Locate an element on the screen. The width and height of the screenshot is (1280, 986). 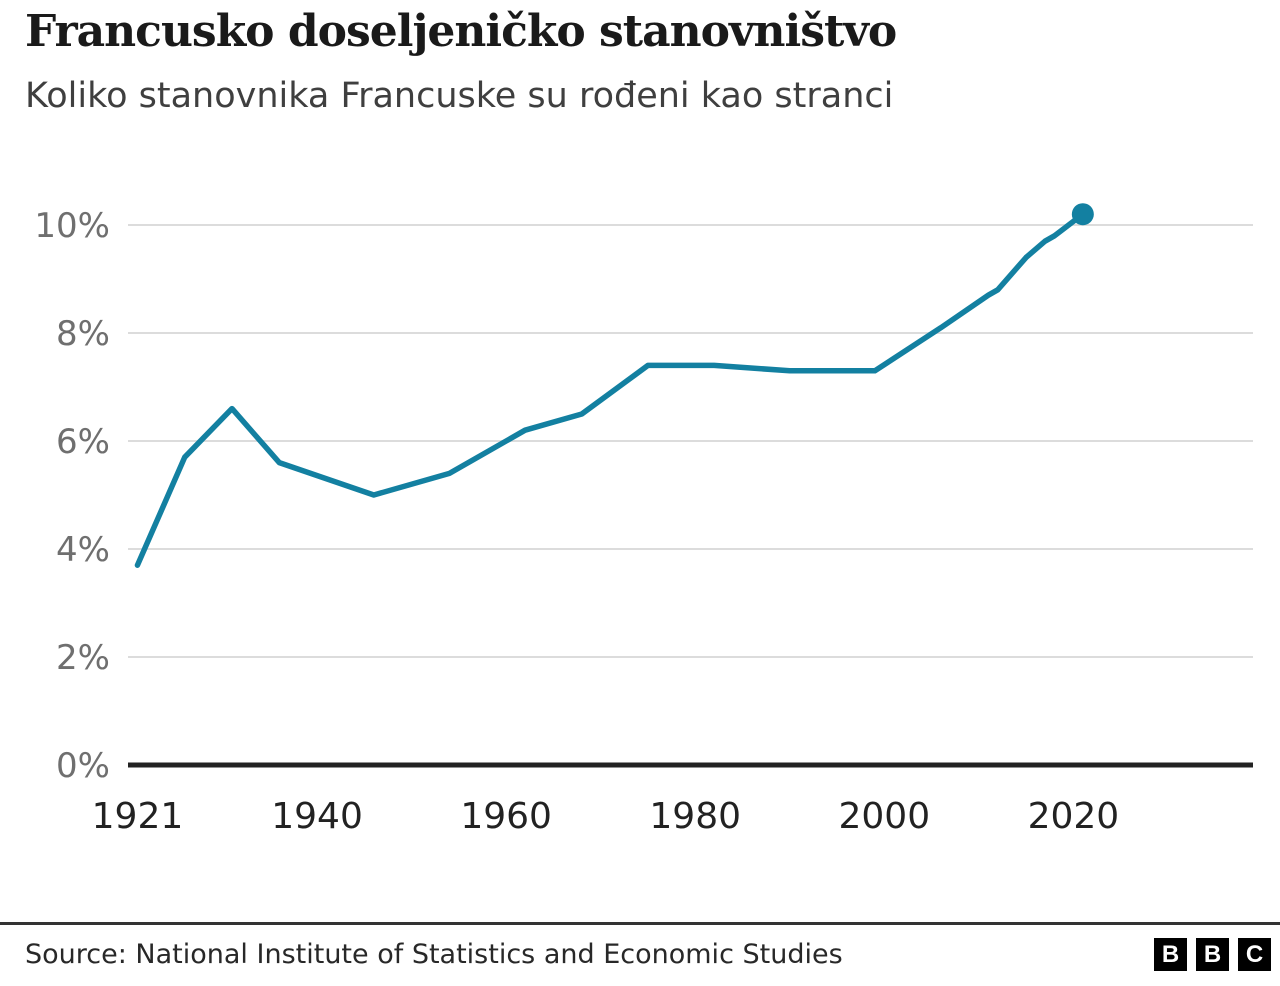
footer-divider is located at coordinates (640, 923).